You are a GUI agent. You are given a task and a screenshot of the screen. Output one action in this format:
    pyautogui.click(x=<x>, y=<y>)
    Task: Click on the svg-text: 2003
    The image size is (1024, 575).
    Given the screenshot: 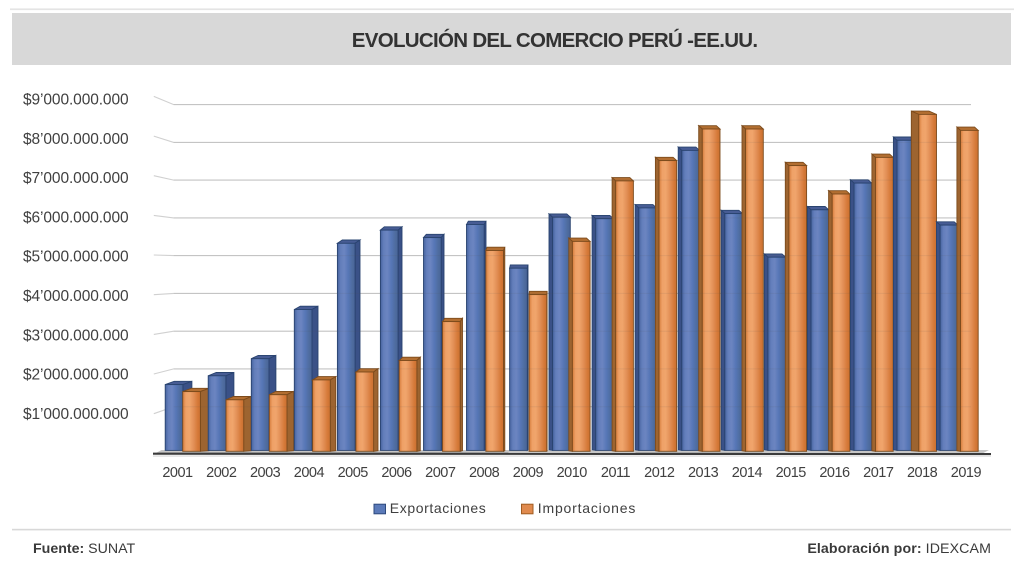 What is the action you would take?
    pyautogui.click(x=265, y=473)
    